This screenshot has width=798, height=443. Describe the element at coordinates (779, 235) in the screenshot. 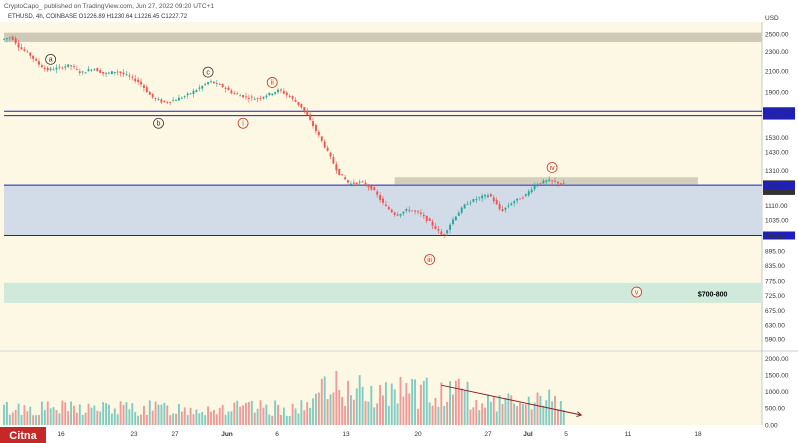

I see `y-tick-badge-963.47` at that location.